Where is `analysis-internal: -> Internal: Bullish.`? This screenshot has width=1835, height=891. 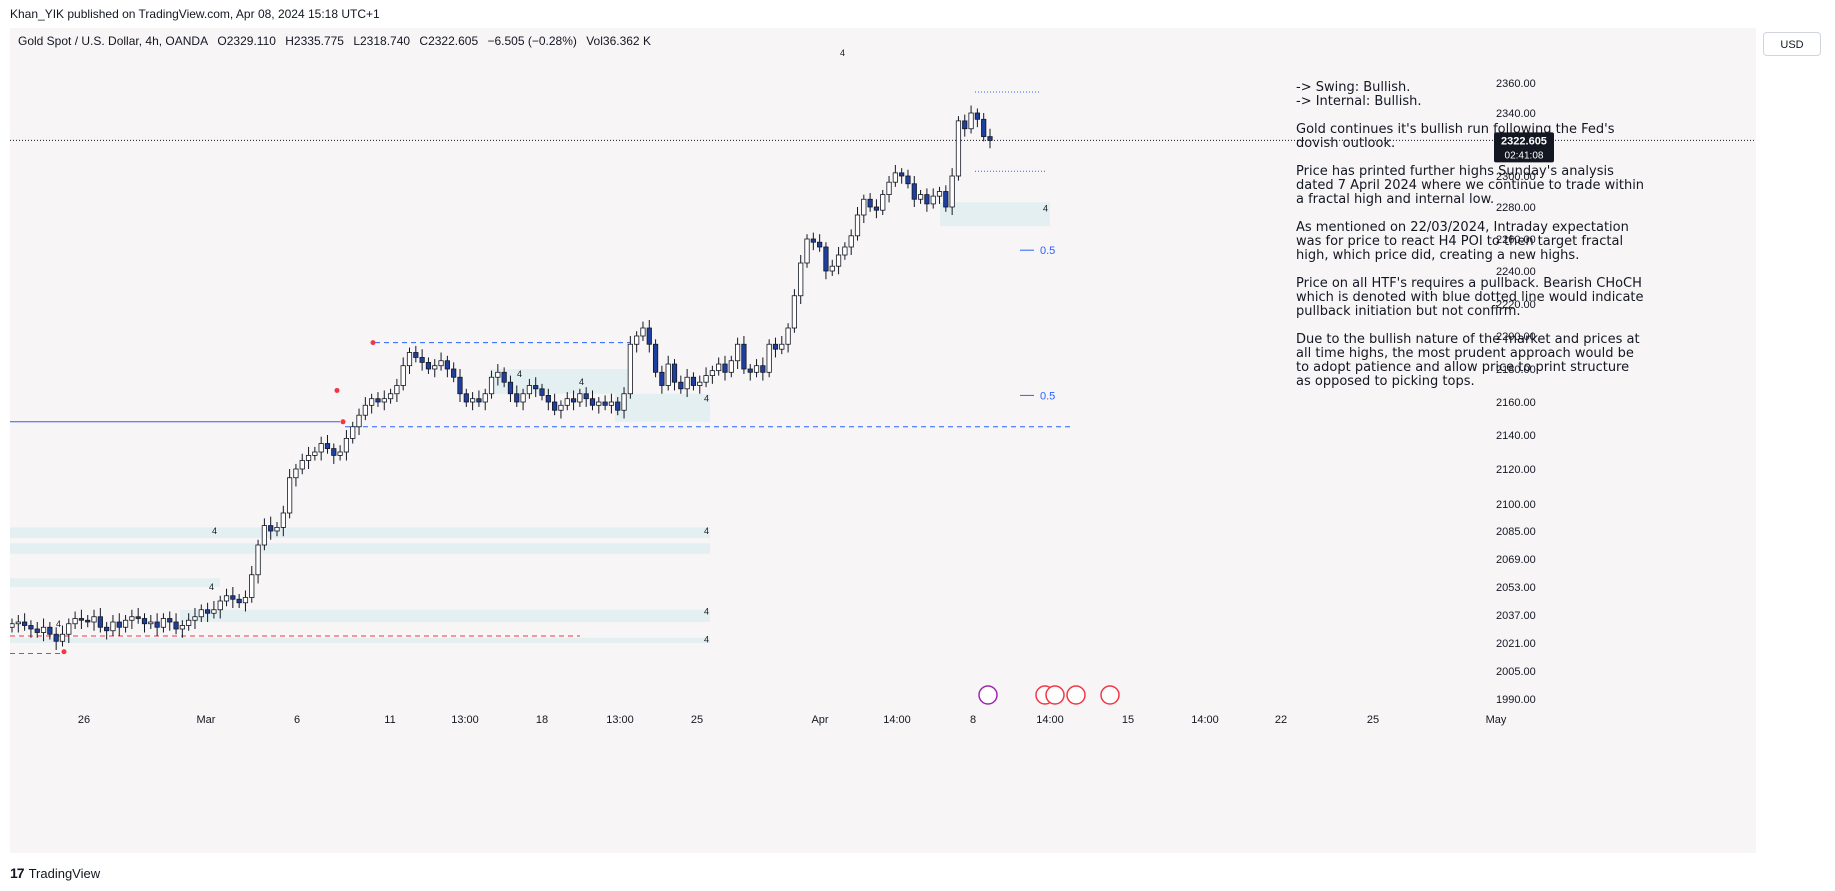 analysis-internal: -> Internal: Bullish. is located at coordinates (1359, 101).